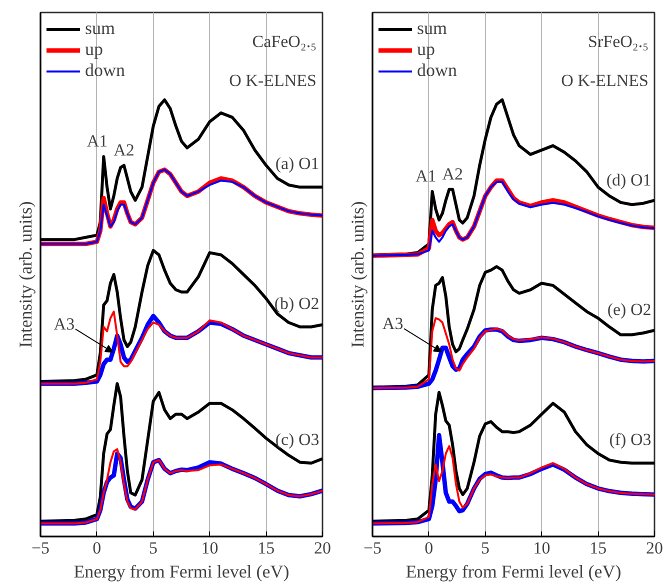 The image size is (665, 584). Describe the element at coordinates (618, 41) in the screenshot. I see `text: SrFeO₂.₅` at that location.